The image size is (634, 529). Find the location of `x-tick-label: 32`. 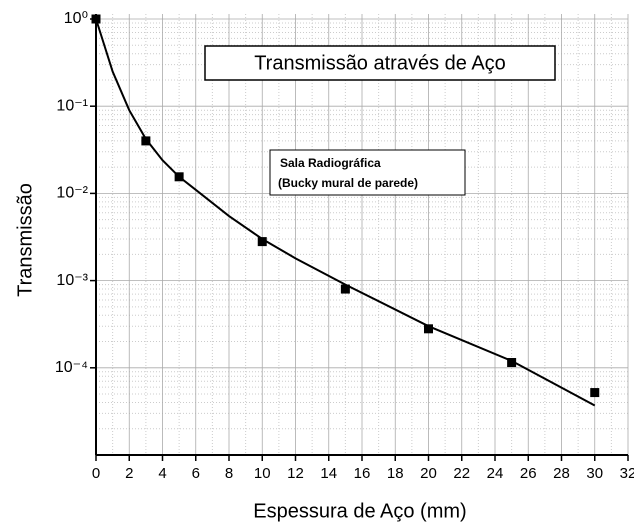

x-tick-label: 32 is located at coordinates (627, 473).